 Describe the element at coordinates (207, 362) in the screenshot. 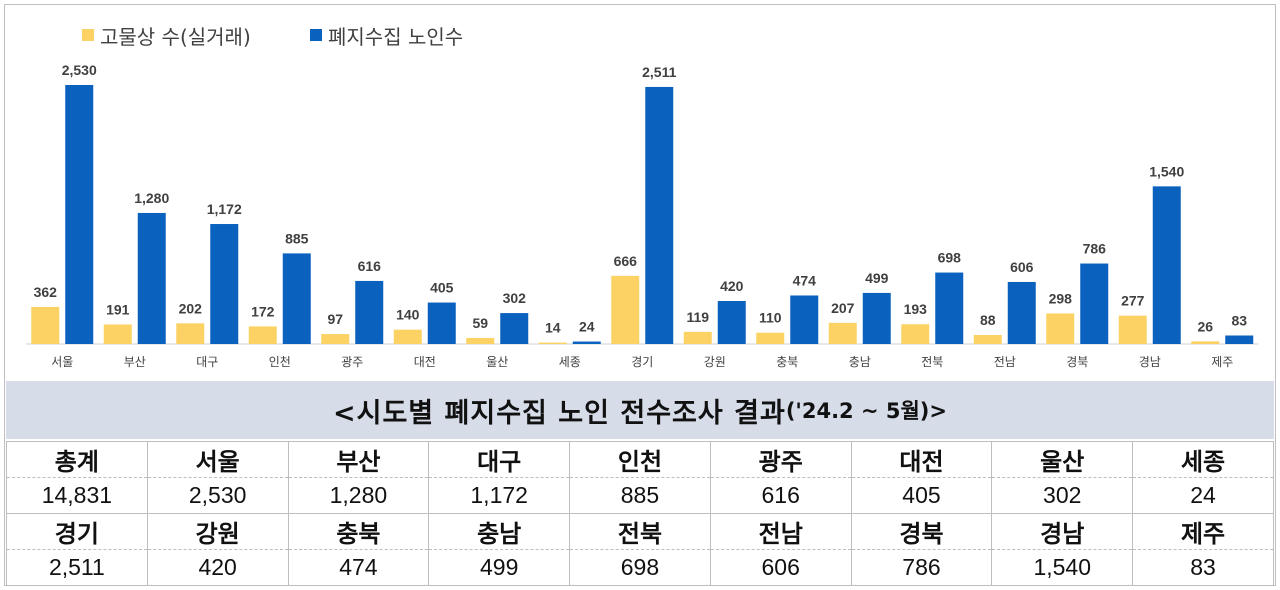

I see `x-tick-label: 대구` at that location.